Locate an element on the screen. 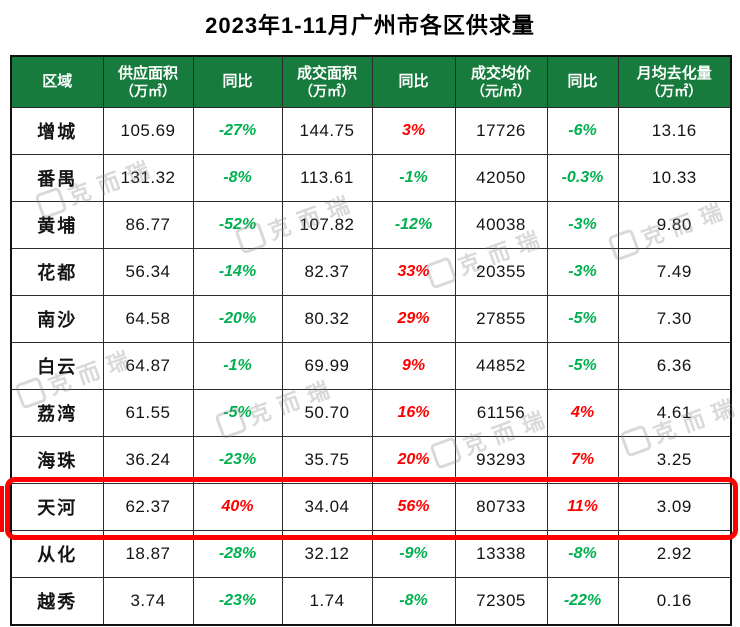  yoy-cell: -12% is located at coordinates (413, 225).